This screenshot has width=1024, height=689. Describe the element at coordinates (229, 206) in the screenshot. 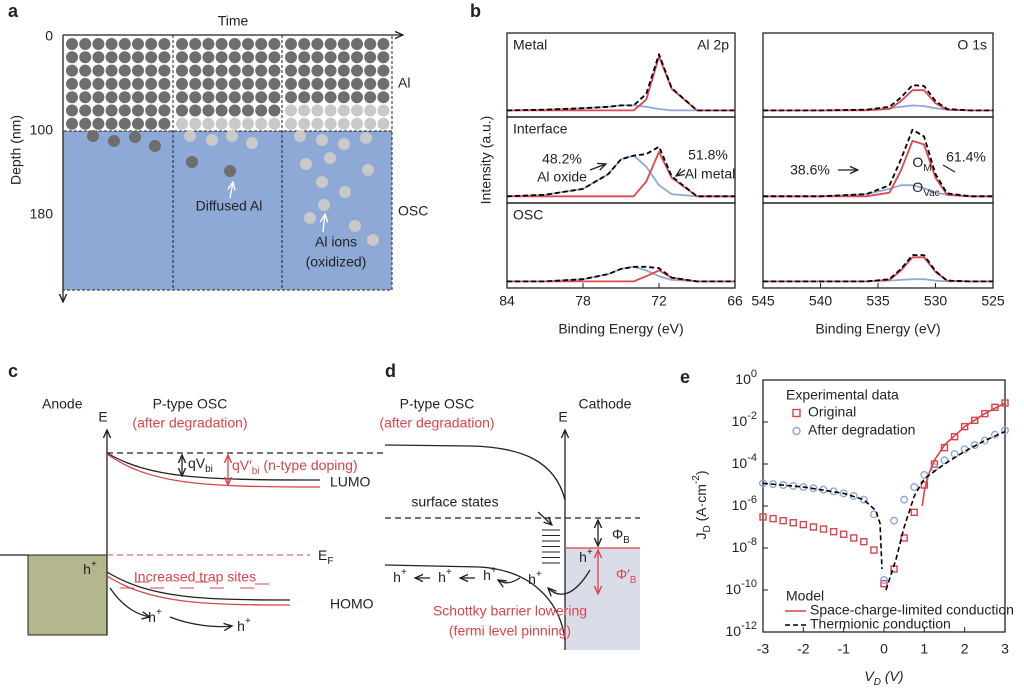

I see `label: Diffused Al` at that location.